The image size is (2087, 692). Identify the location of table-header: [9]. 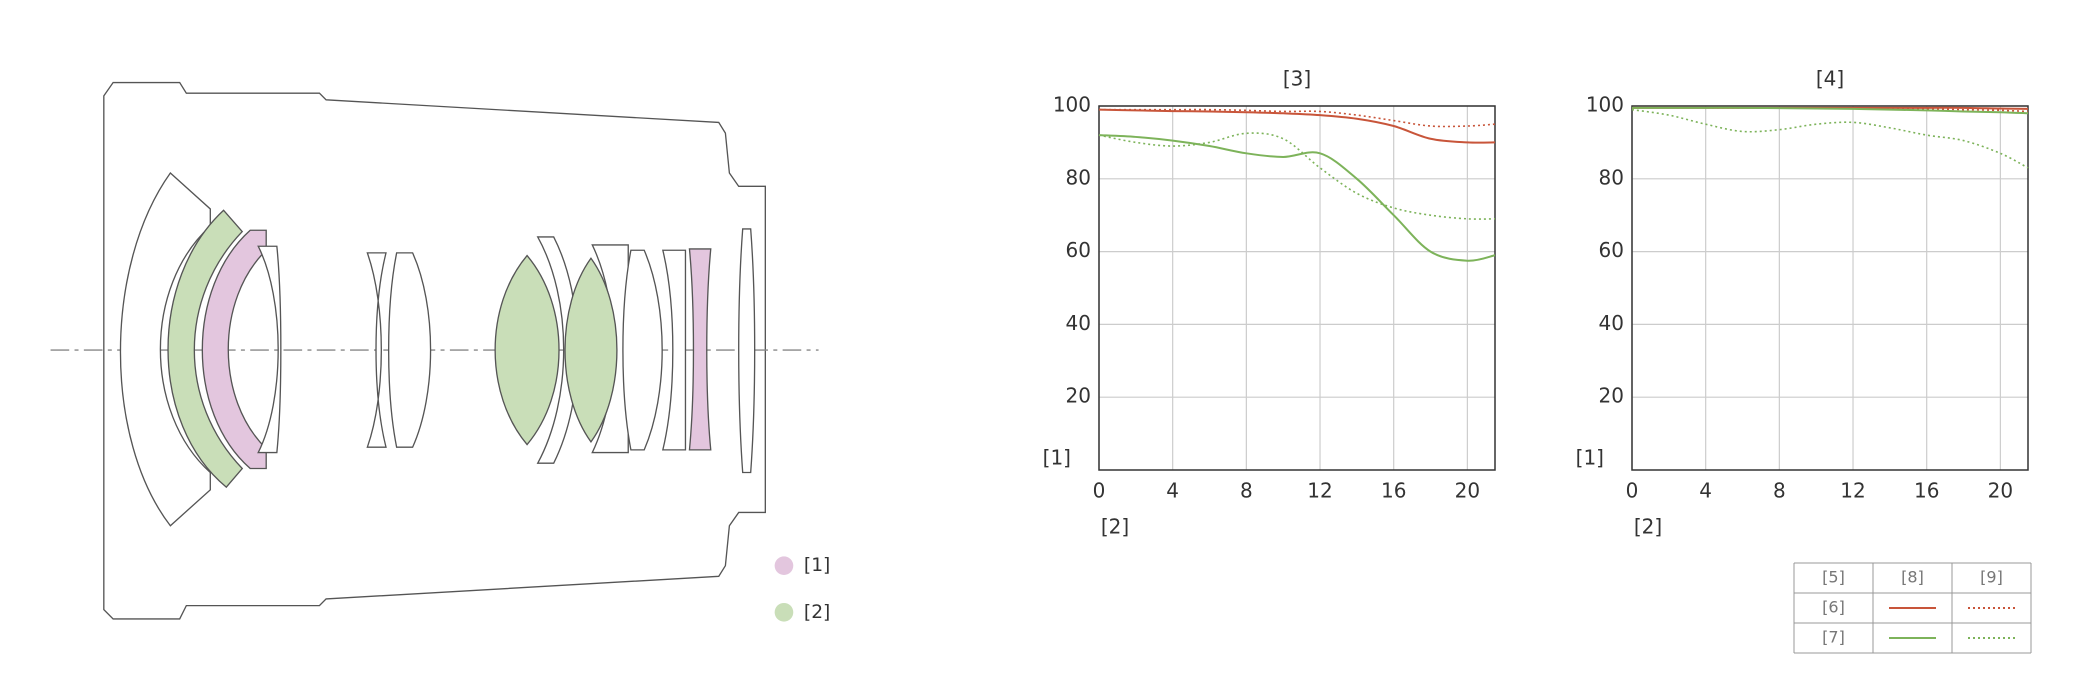
(1991, 577).